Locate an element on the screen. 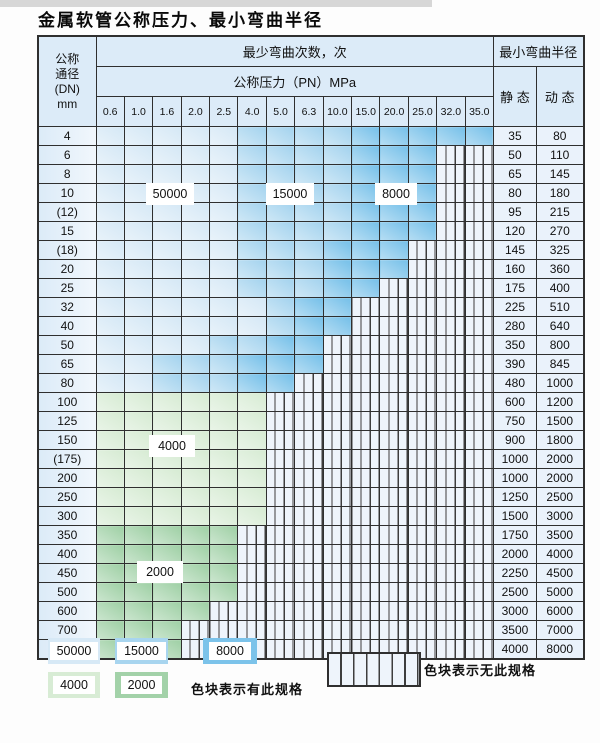  static-radius-cell: 50 is located at coordinates (514, 155).